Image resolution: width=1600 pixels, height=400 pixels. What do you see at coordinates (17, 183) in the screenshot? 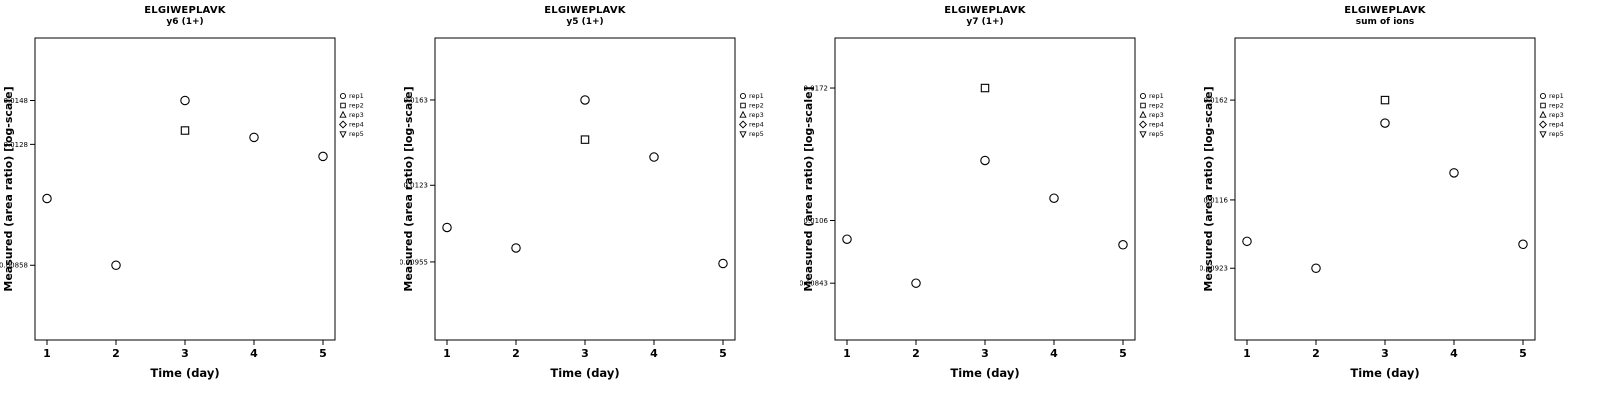
I see `y-axis: 0.00858 0.0128 0.0148` at bounding box center [17, 183].